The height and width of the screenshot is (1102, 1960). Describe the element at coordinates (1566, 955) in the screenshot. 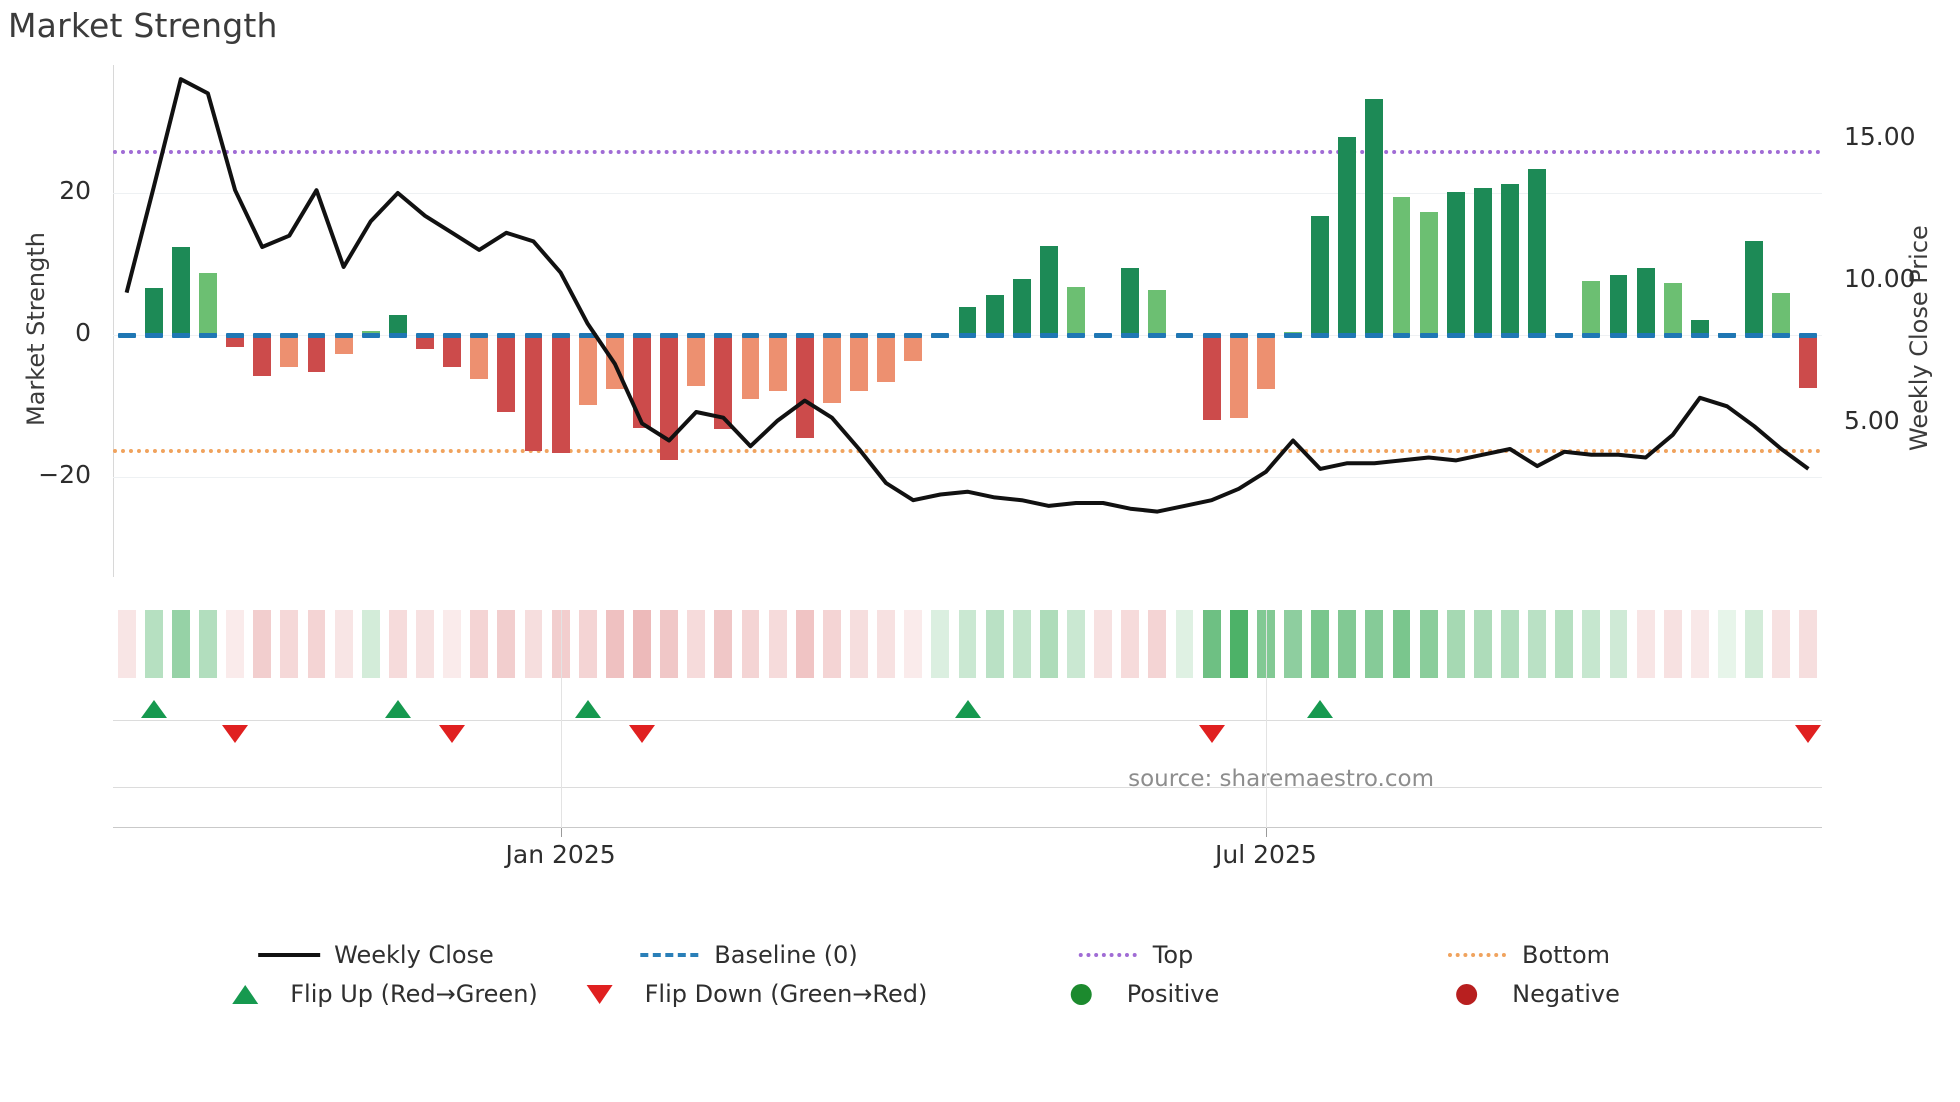

I see `legend-label: Bottom` at that location.